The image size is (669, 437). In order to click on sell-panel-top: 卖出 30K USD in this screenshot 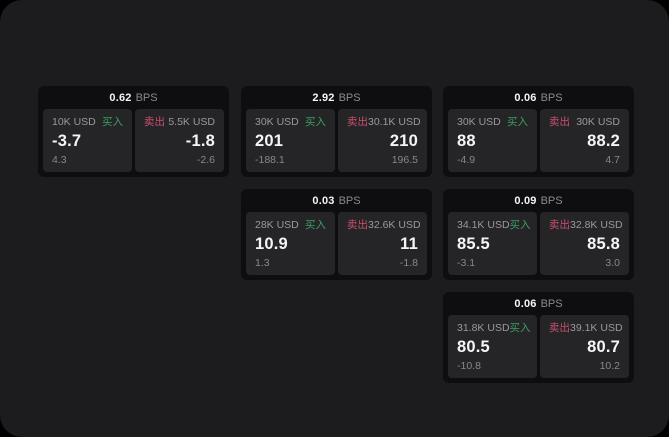, I will do `click(584, 122)`.